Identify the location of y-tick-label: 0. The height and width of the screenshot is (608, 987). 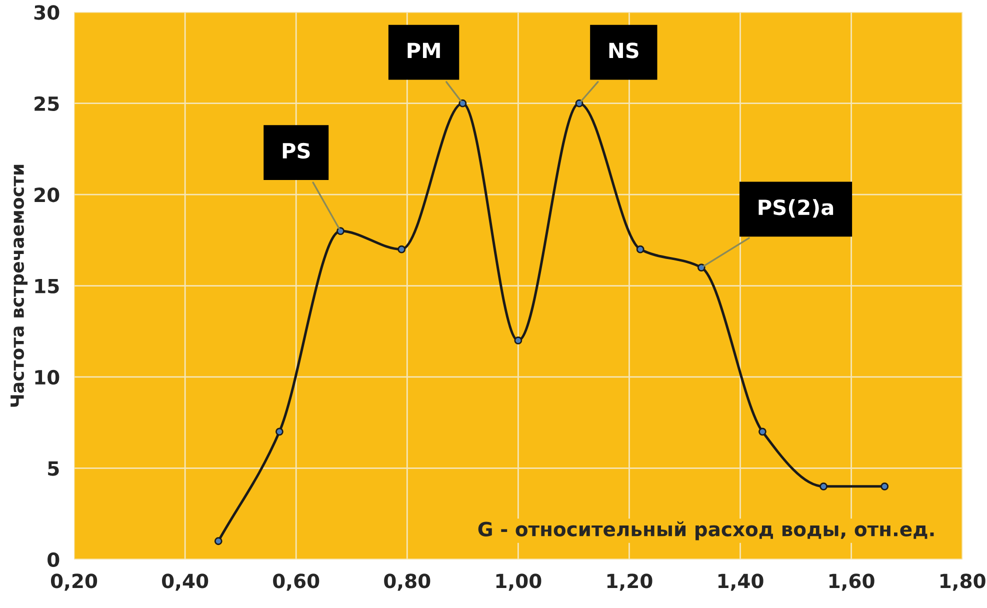
(54, 560).